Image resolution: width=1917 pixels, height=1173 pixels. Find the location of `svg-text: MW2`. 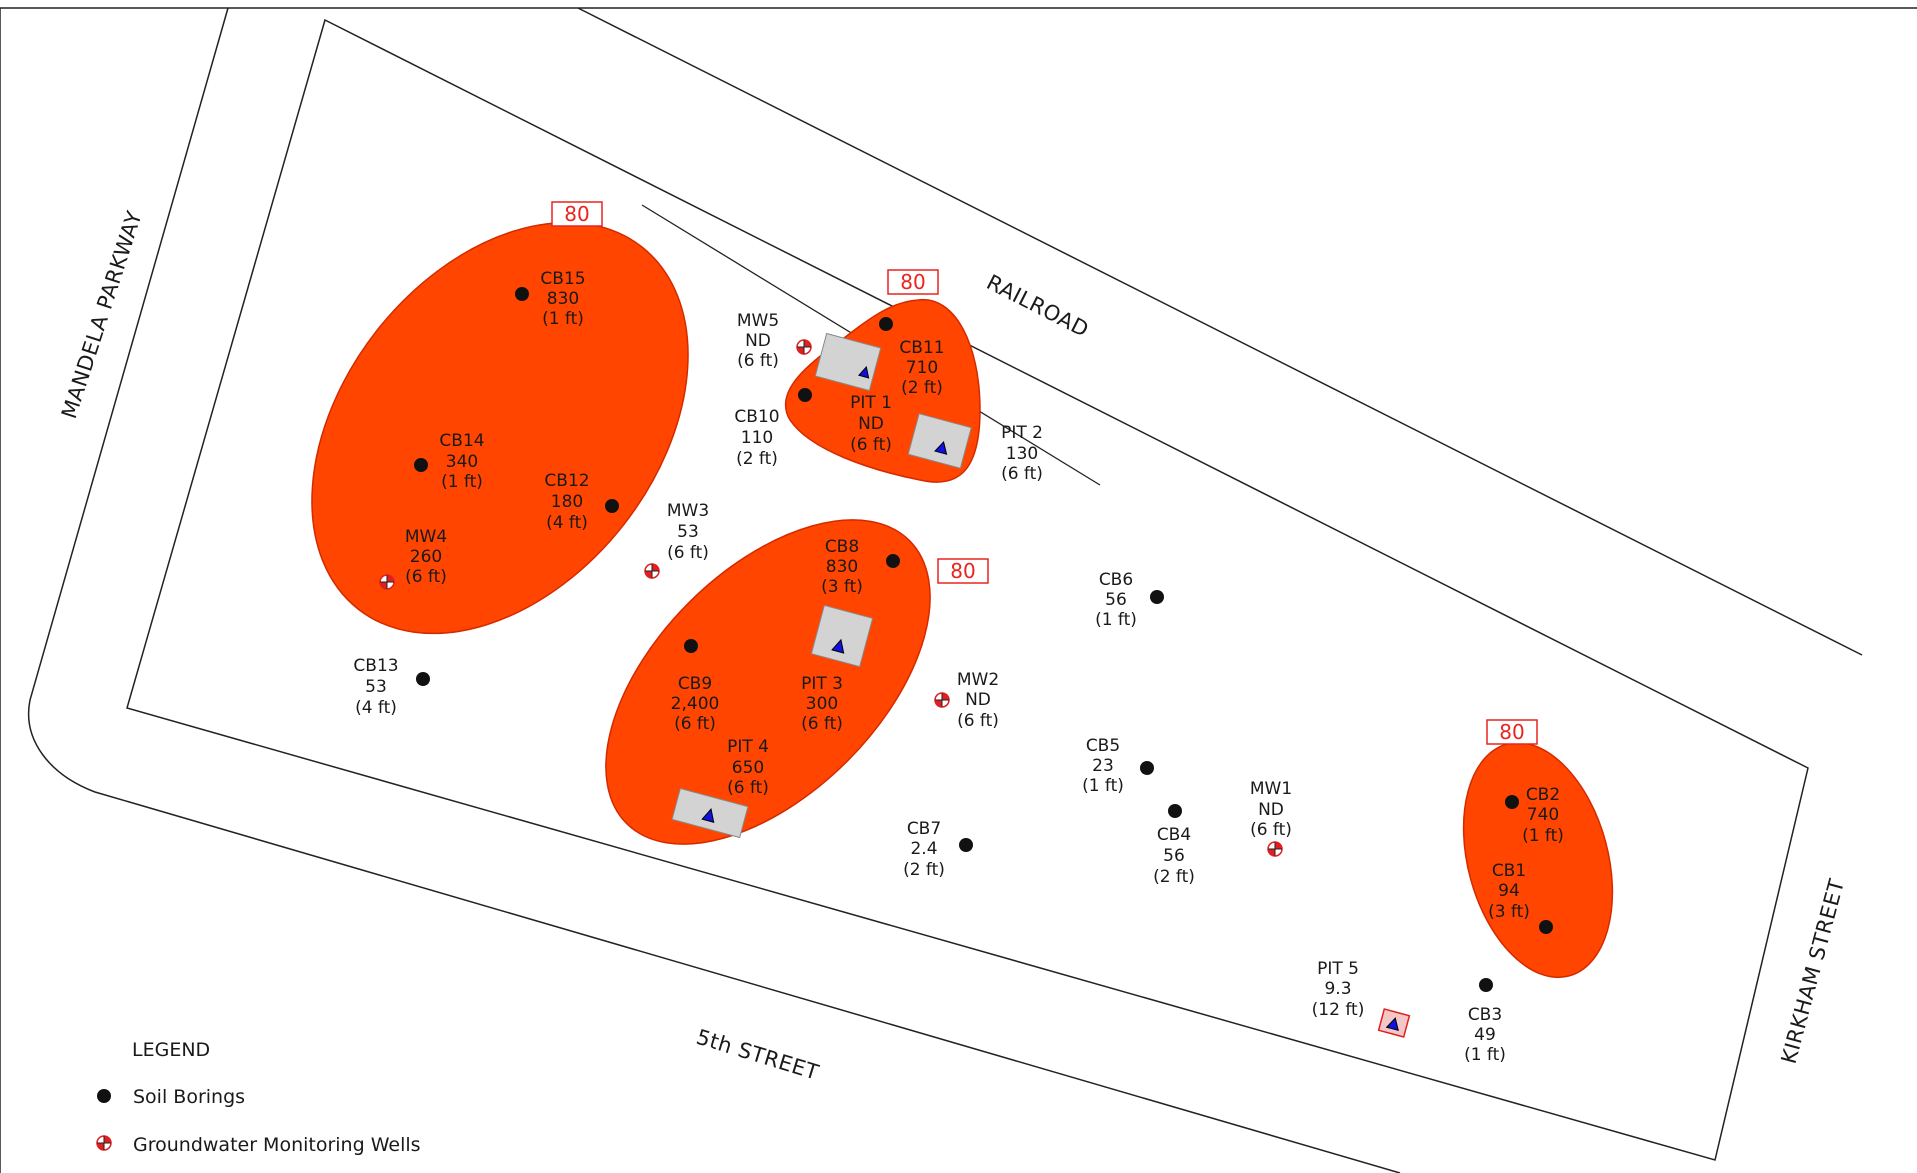

svg-text: MW2 is located at coordinates (978, 680).